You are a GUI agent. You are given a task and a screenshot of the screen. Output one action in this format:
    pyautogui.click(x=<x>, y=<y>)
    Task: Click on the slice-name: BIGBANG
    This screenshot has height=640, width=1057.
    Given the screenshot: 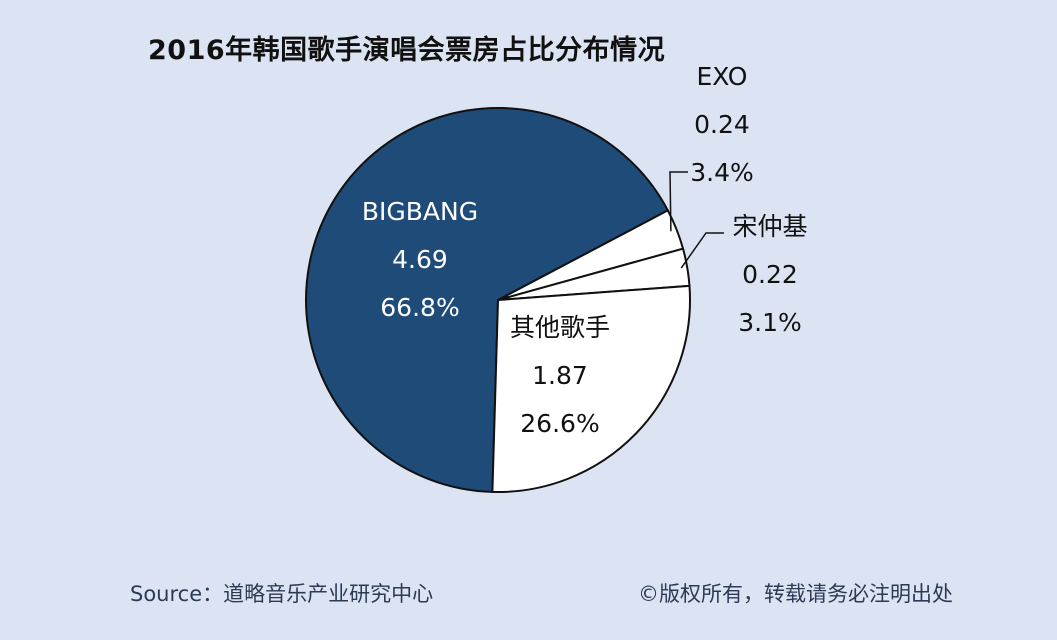 What is the action you would take?
    pyautogui.click(x=420, y=211)
    